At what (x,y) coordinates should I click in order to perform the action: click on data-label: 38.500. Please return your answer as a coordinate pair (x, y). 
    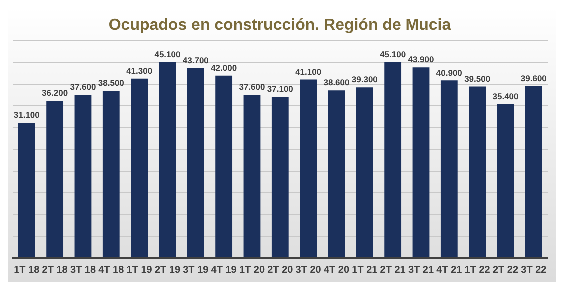
    Looking at the image, I should click on (111, 83).